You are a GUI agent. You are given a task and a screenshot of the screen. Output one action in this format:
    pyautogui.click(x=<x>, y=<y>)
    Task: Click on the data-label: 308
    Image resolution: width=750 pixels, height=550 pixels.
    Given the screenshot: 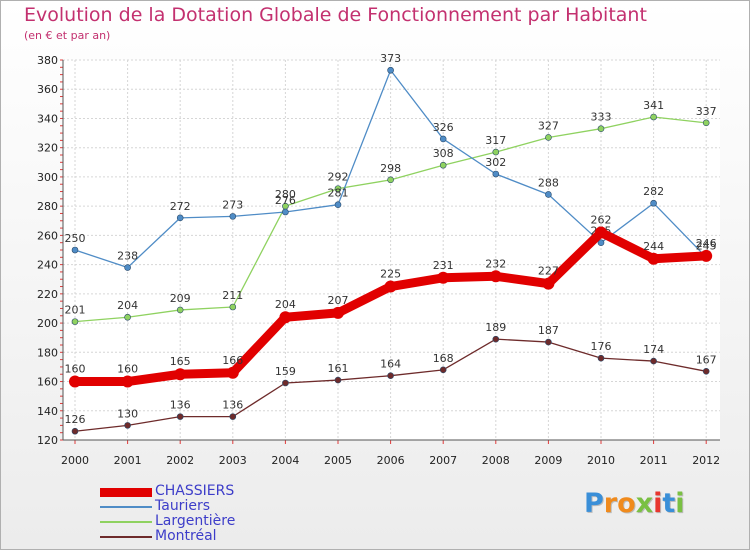 What is the action you would take?
    pyautogui.click(x=443, y=153)
    